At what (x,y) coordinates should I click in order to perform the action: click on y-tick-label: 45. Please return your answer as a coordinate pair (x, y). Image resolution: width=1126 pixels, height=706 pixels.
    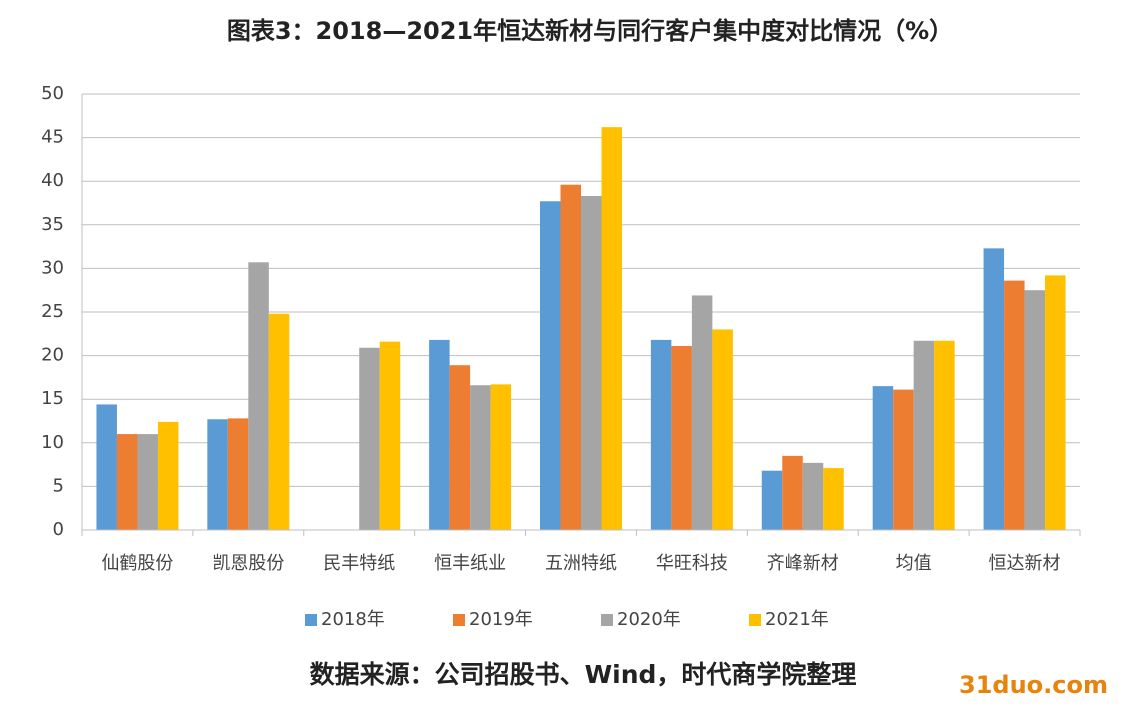
    Looking at the image, I should click on (52, 137).